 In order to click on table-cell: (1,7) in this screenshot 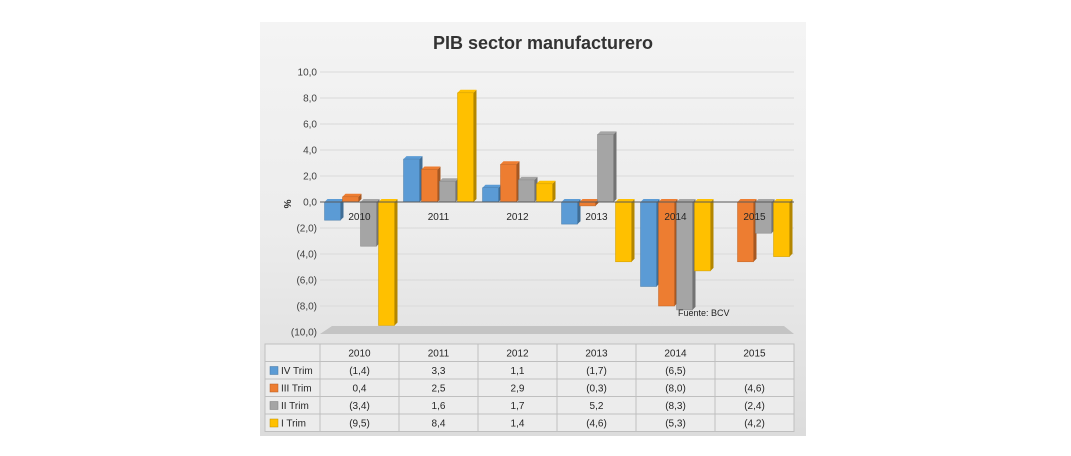, I will do `click(596, 371)`.